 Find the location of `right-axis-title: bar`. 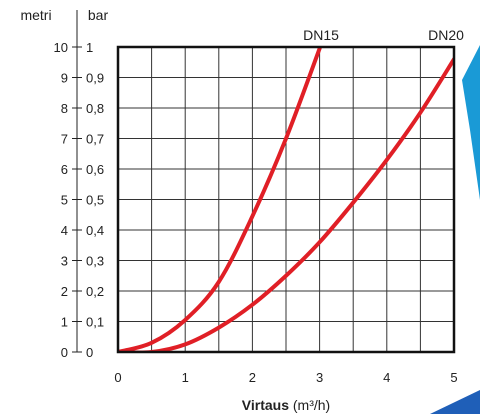

right-axis-title: bar is located at coordinates (98, 15).